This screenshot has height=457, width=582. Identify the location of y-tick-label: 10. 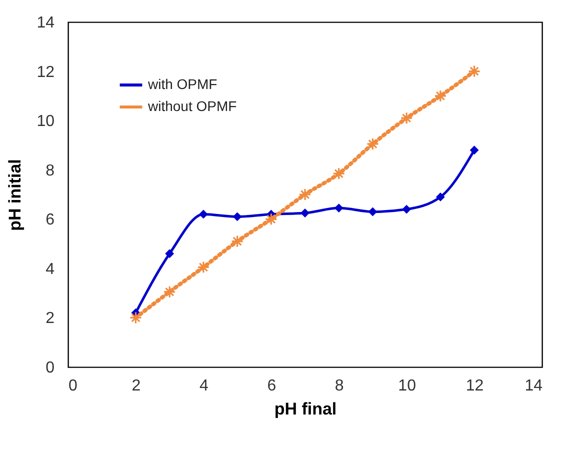
(45, 121).